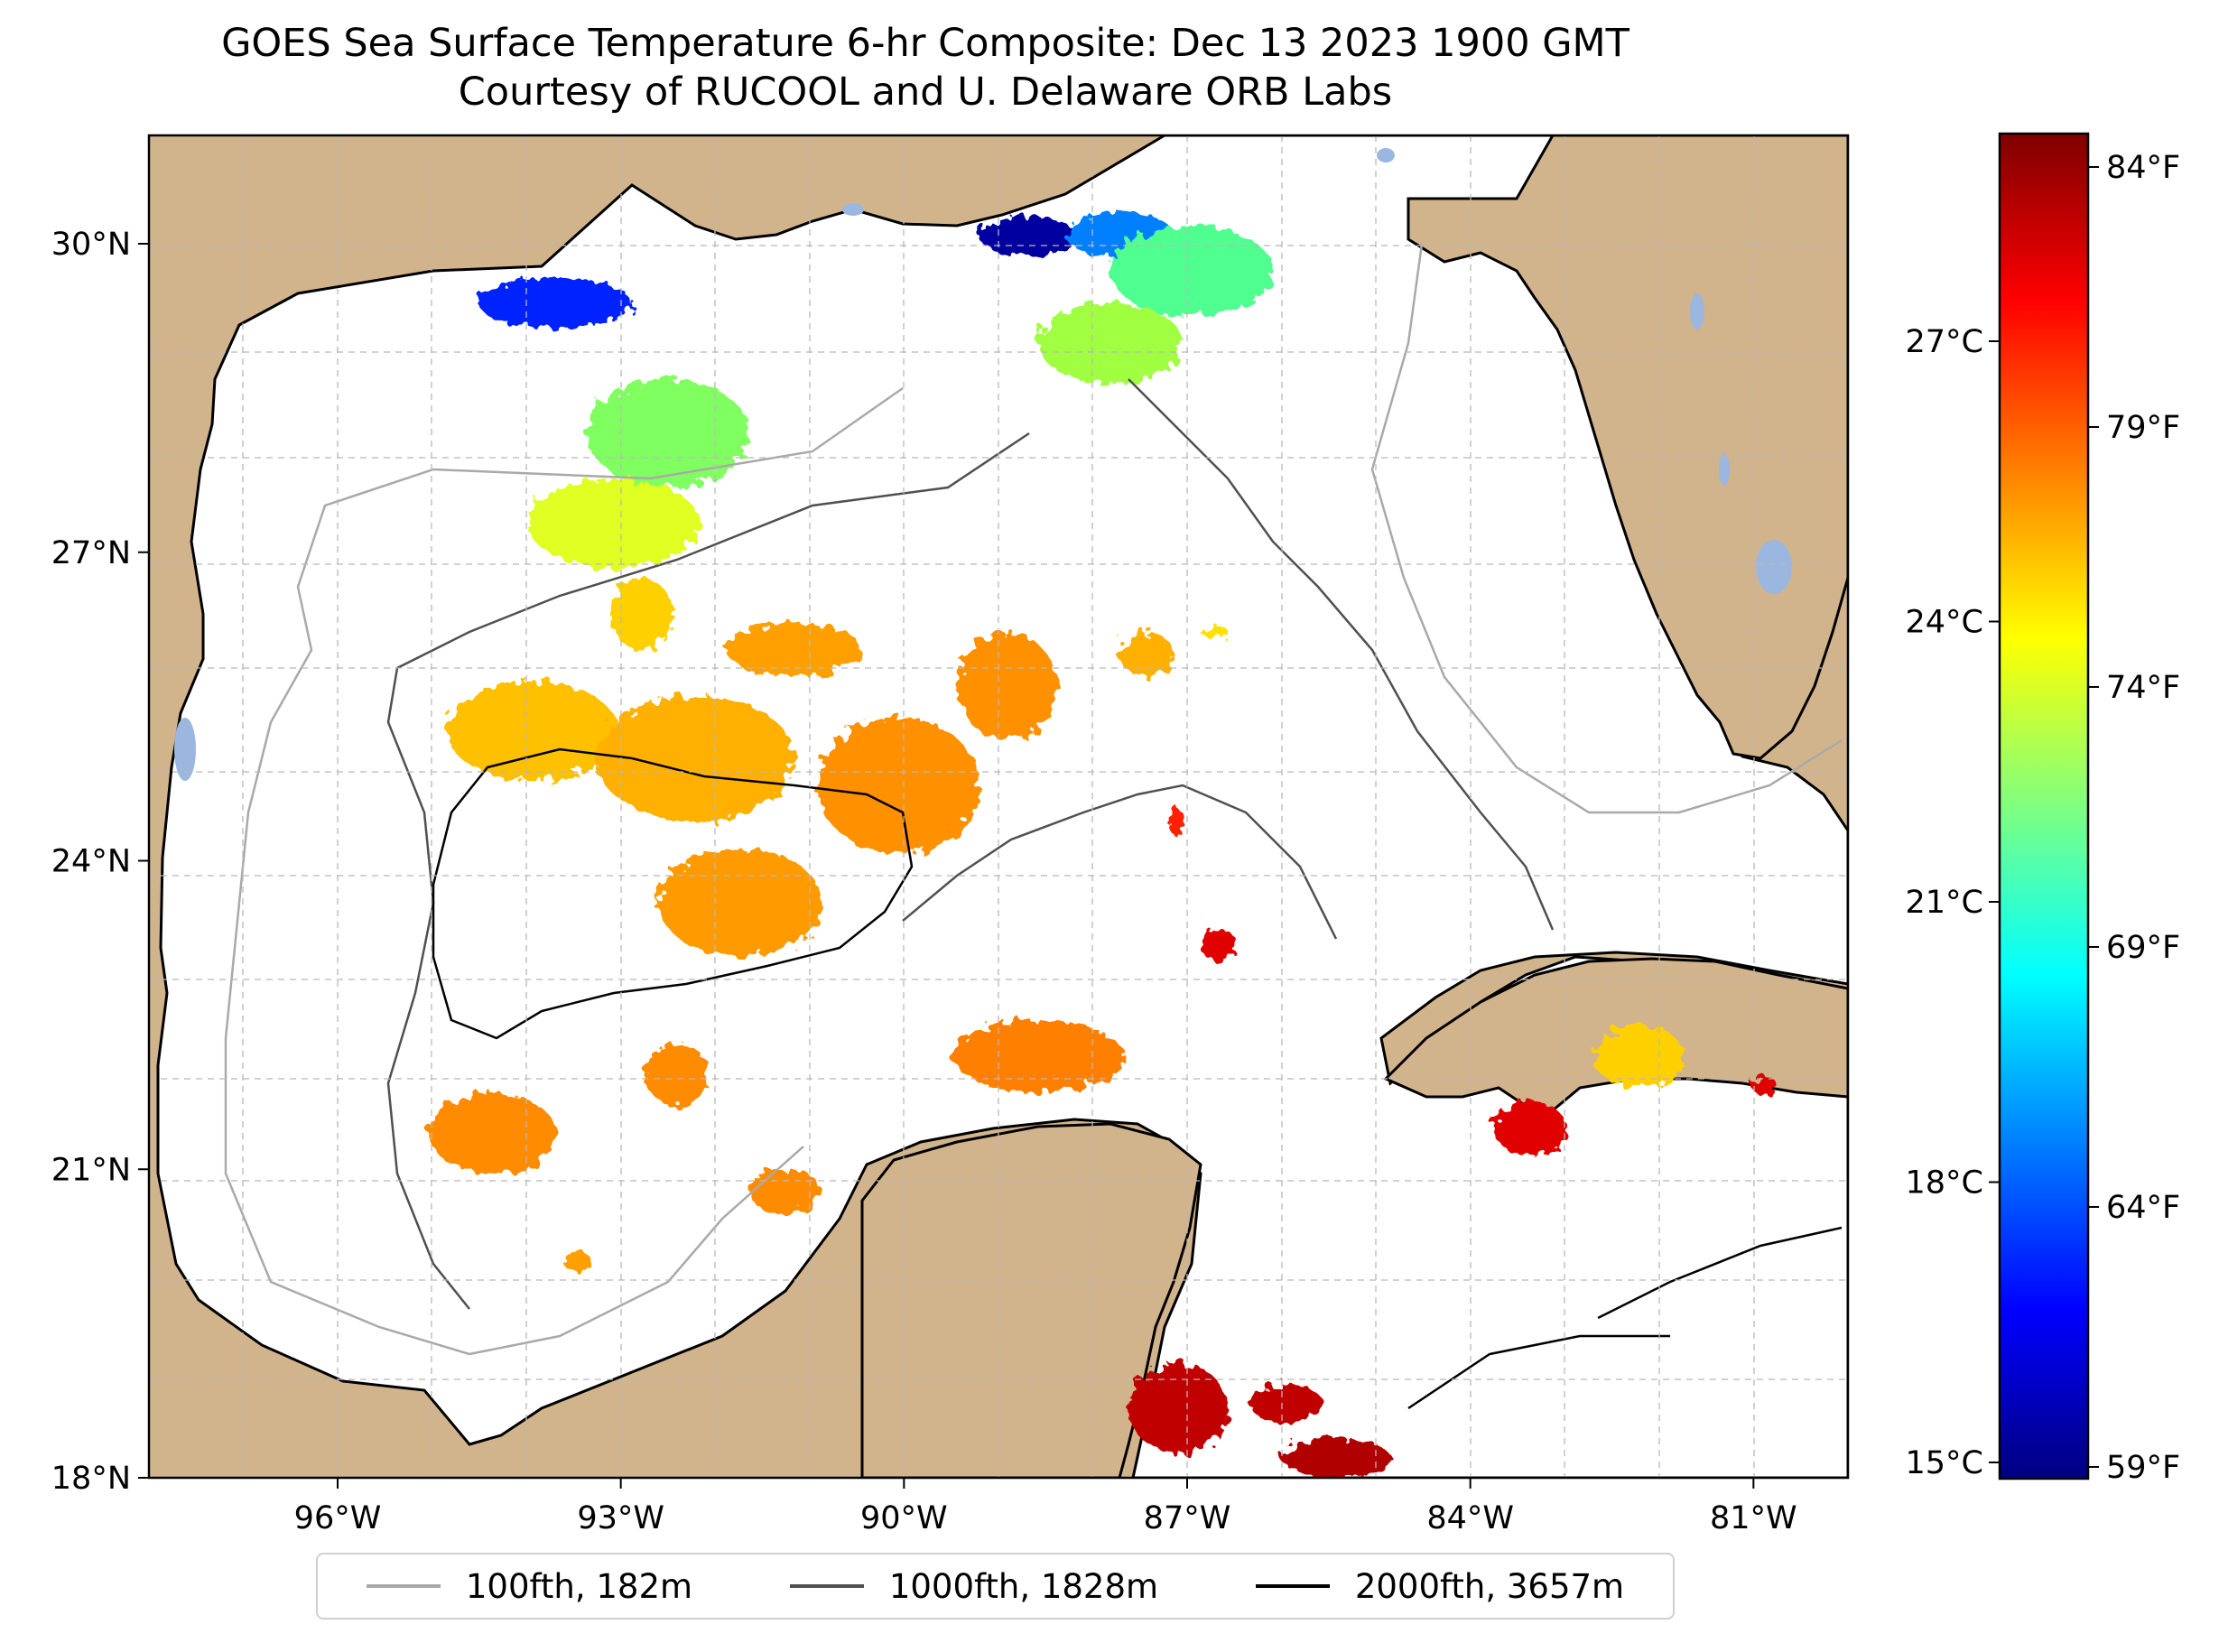 This screenshot has width=2219, height=1652. What do you see at coordinates (91, 245) in the screenshot?
I see `lat-tick-label: 30°N` at bounding box center [91, 245].